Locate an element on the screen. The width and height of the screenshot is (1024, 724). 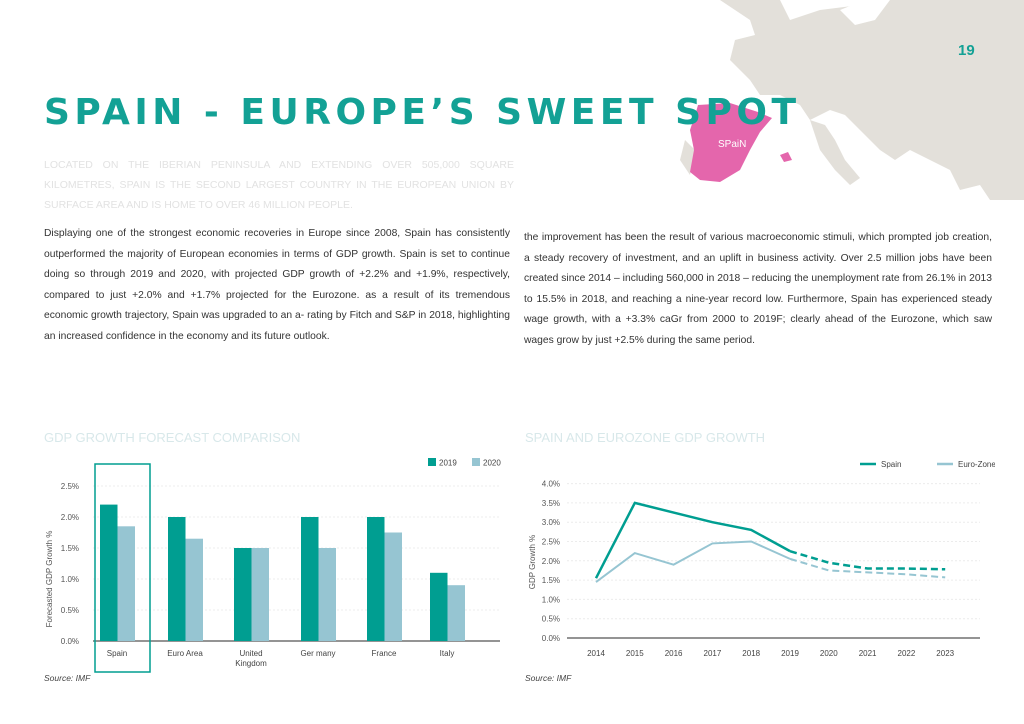
x-tick-label: 2015 is located at coordinates (635, 653).